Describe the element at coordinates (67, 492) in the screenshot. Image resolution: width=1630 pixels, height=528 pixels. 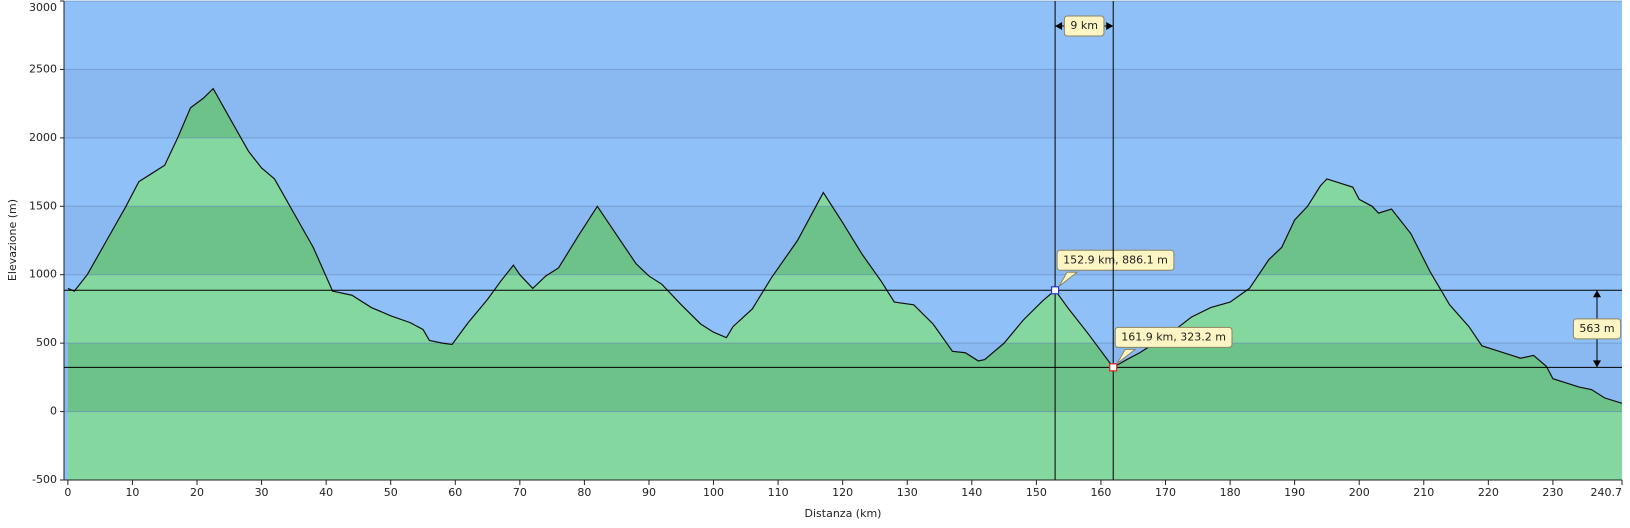
I see `x-tick-label: 0` at that location.